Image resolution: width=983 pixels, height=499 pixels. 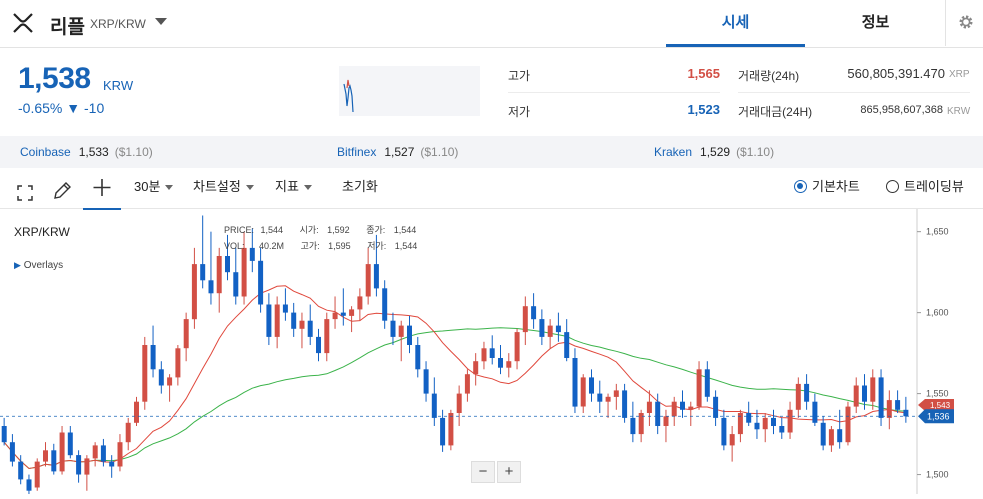 What do you see at coordinates (118, 24) in the screenshot?
I see `coin-pair: XRP/KRW` at bounding box center [118, 24].